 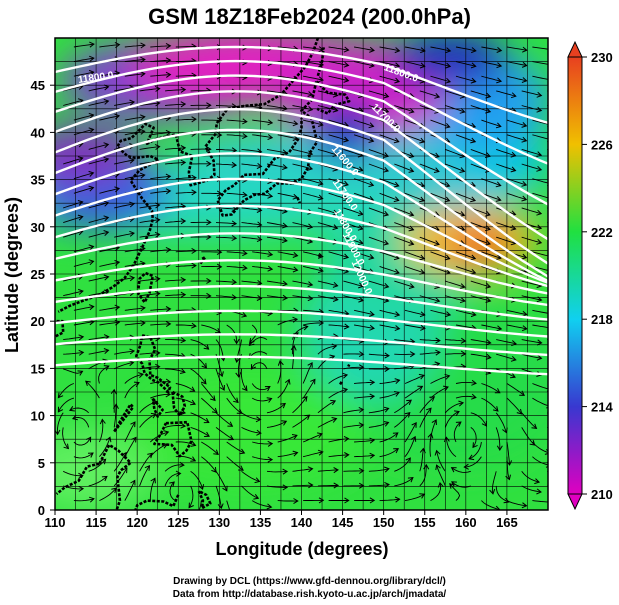 I want to click on colorbar-tick-label: 218, so click(x=602, y=319).